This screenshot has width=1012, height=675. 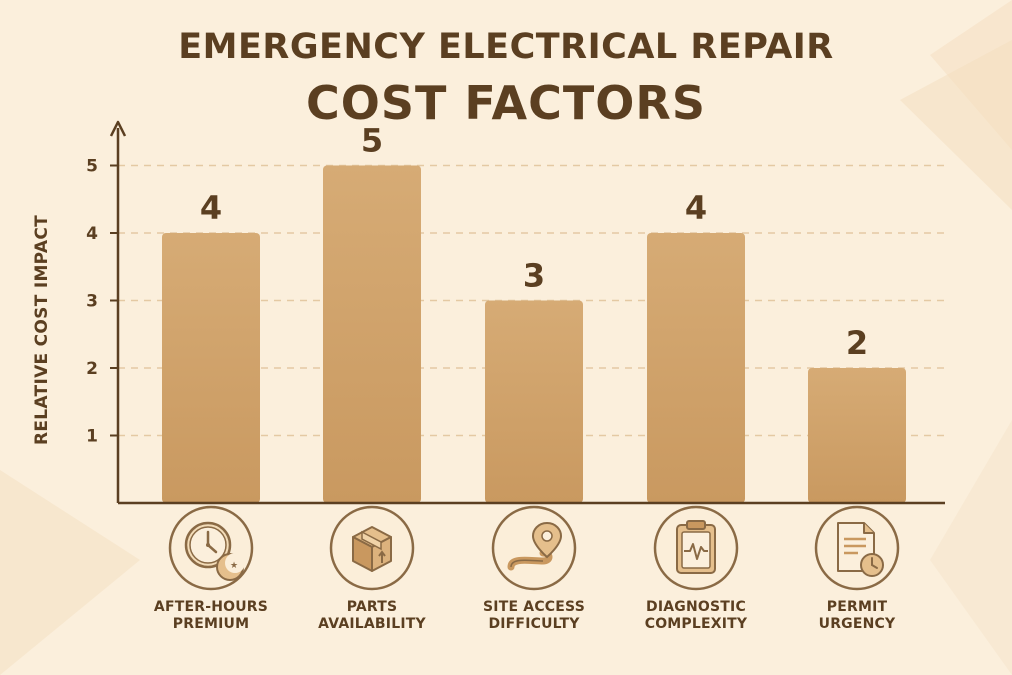 What do you see at coordinates (506, 103) in the screenshot?
I see `chart-title-line-2: COST FACTORS` at bounding box center [506, 103].